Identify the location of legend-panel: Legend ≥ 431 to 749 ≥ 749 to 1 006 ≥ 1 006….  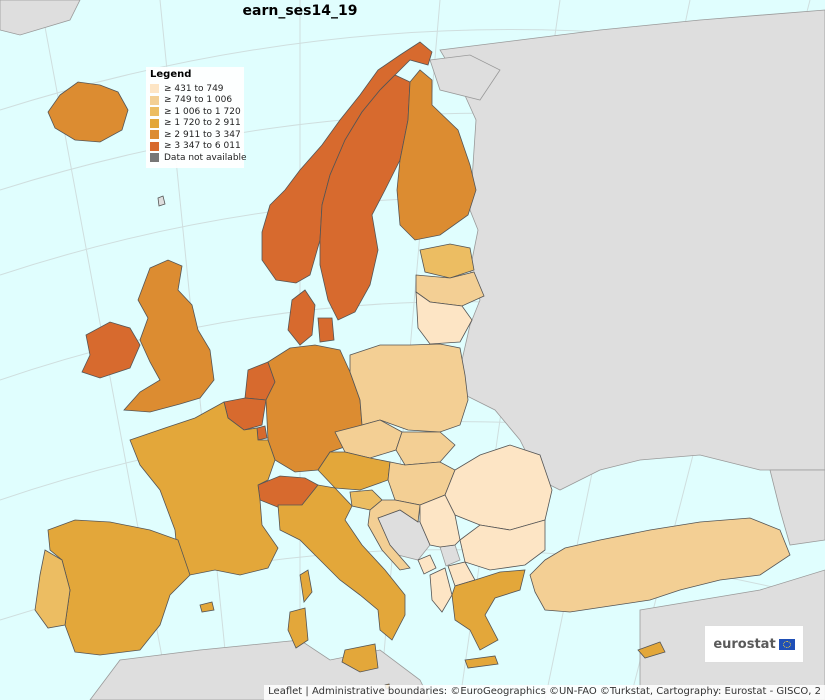
(196, 117).